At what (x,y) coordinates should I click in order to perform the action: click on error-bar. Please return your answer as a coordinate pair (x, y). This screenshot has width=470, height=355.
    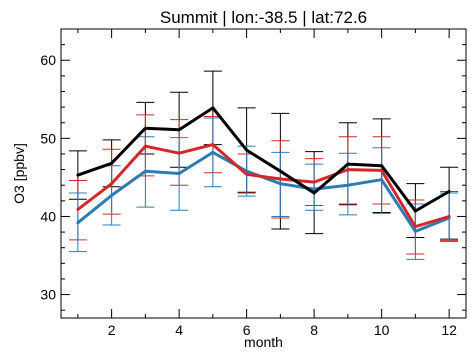
    Looking at the image, I should click on (314, 187).